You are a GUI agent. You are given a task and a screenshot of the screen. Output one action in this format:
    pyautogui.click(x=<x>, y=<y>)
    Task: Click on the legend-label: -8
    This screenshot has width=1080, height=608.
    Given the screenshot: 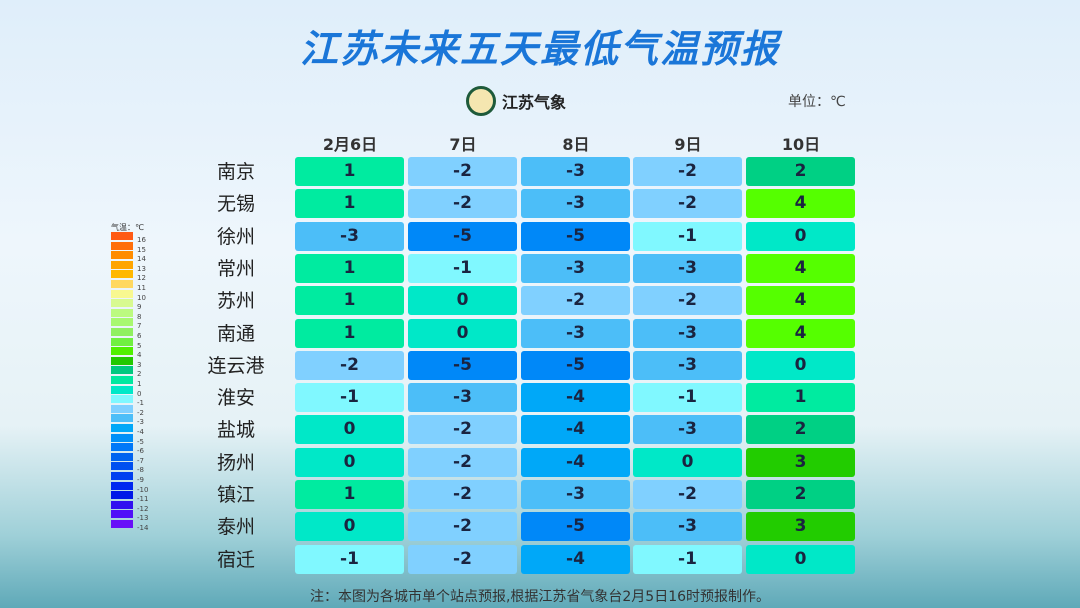 What is the action you would take?
    pyautogui.click(x=140, y=470)
    